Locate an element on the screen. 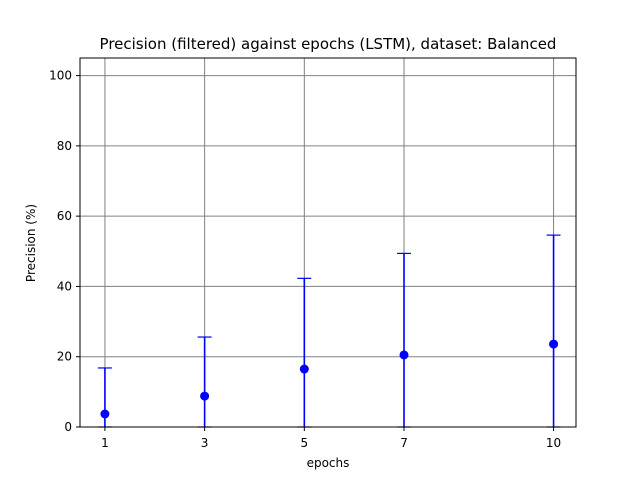 This screenshot has width=640, height=480. y-tick-label: 80 is located at coordinates (64, 146).